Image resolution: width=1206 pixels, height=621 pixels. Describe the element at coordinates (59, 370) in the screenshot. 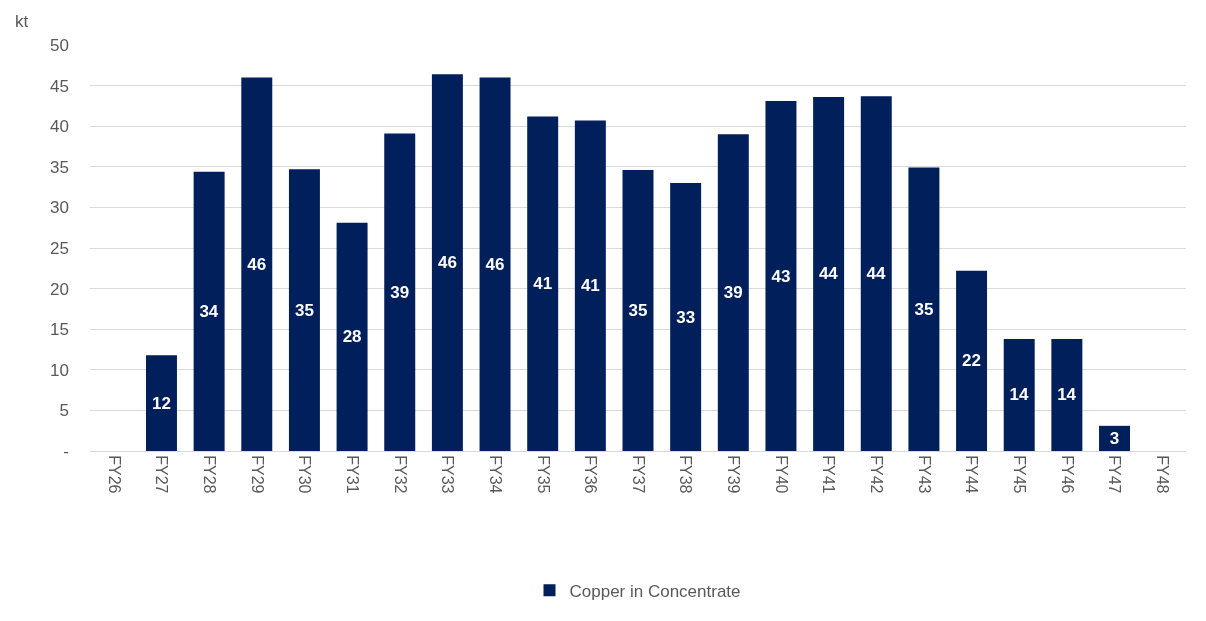

I see `y-tick-label: 10` at that location.